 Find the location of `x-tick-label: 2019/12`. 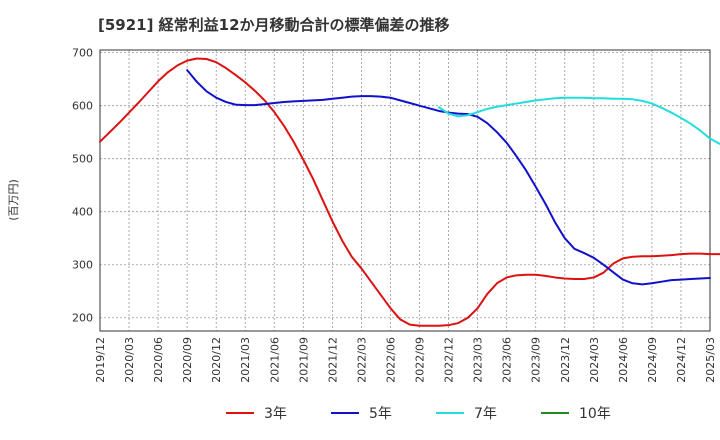

x-tick-label: 2019/12 is located at coordinates (100, 360).